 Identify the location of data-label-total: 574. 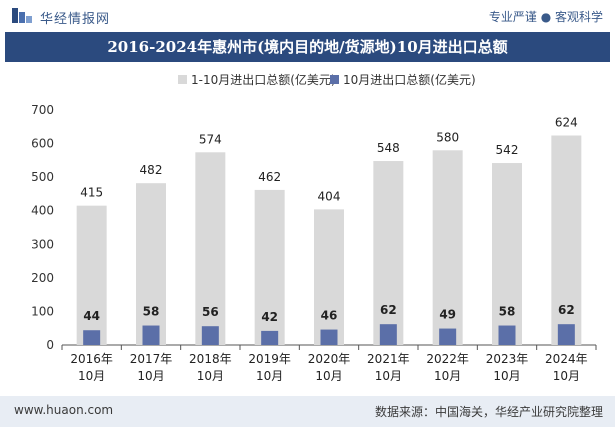
(210, 139).